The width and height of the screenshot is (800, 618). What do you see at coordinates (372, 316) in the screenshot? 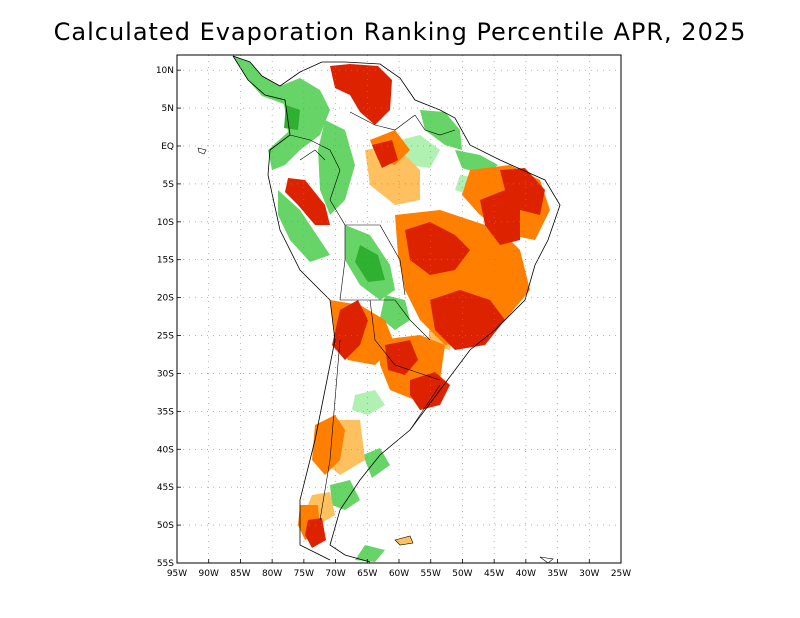
I see `country-borders` at bounding box center [372, 316].